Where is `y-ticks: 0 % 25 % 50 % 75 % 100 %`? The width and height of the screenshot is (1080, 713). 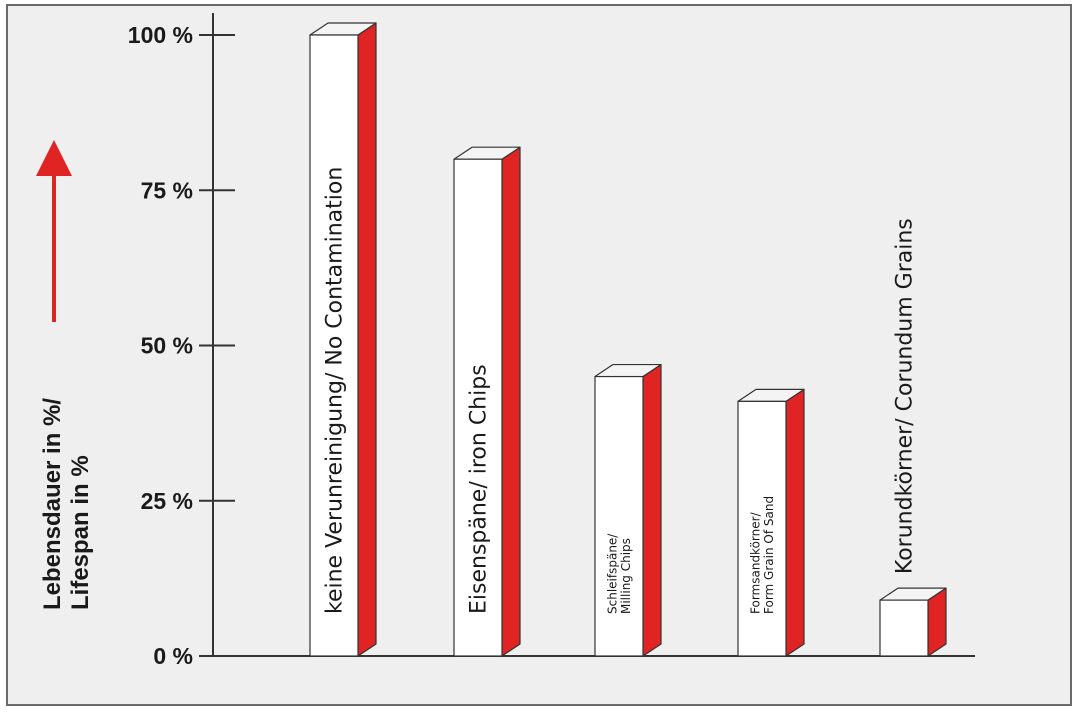 y-ticks: 0 % 25 % 50 % 75 % 100 % is located at coordinates (181, 345).